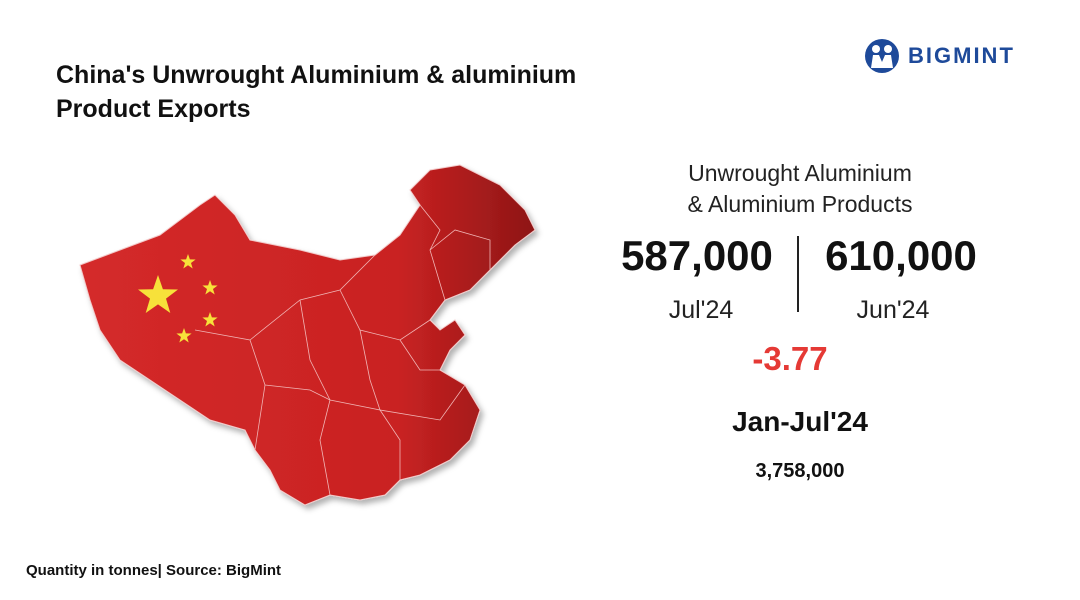 This screenshot has width=1080, height=600. What do you see at coordinates (316, 75) in the screenshot?
I see `title-line: China's Unwrought Aluminium & aluminium` at bounding box center [316, 75].